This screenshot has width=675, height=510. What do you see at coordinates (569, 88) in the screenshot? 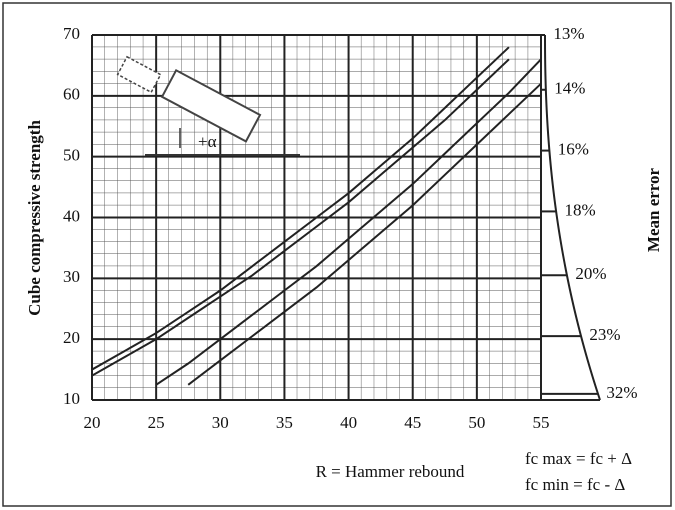
I see `y2-tick-label: 14%` at bounding box center [569, 88].